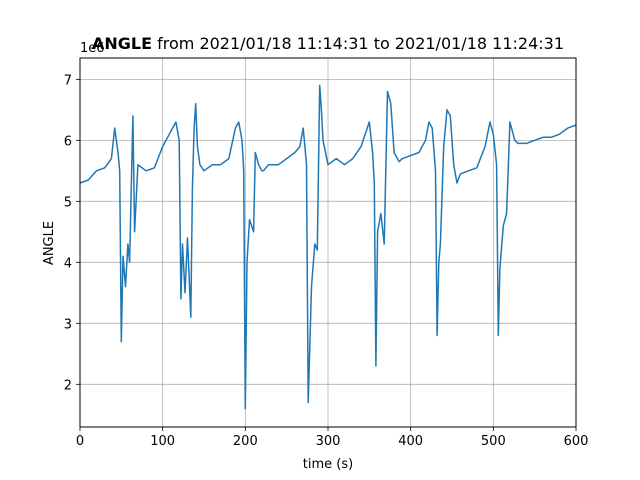 This screenshot has width=640, height=480. I want to click on x-tick-label: 300, so click(328, 441).